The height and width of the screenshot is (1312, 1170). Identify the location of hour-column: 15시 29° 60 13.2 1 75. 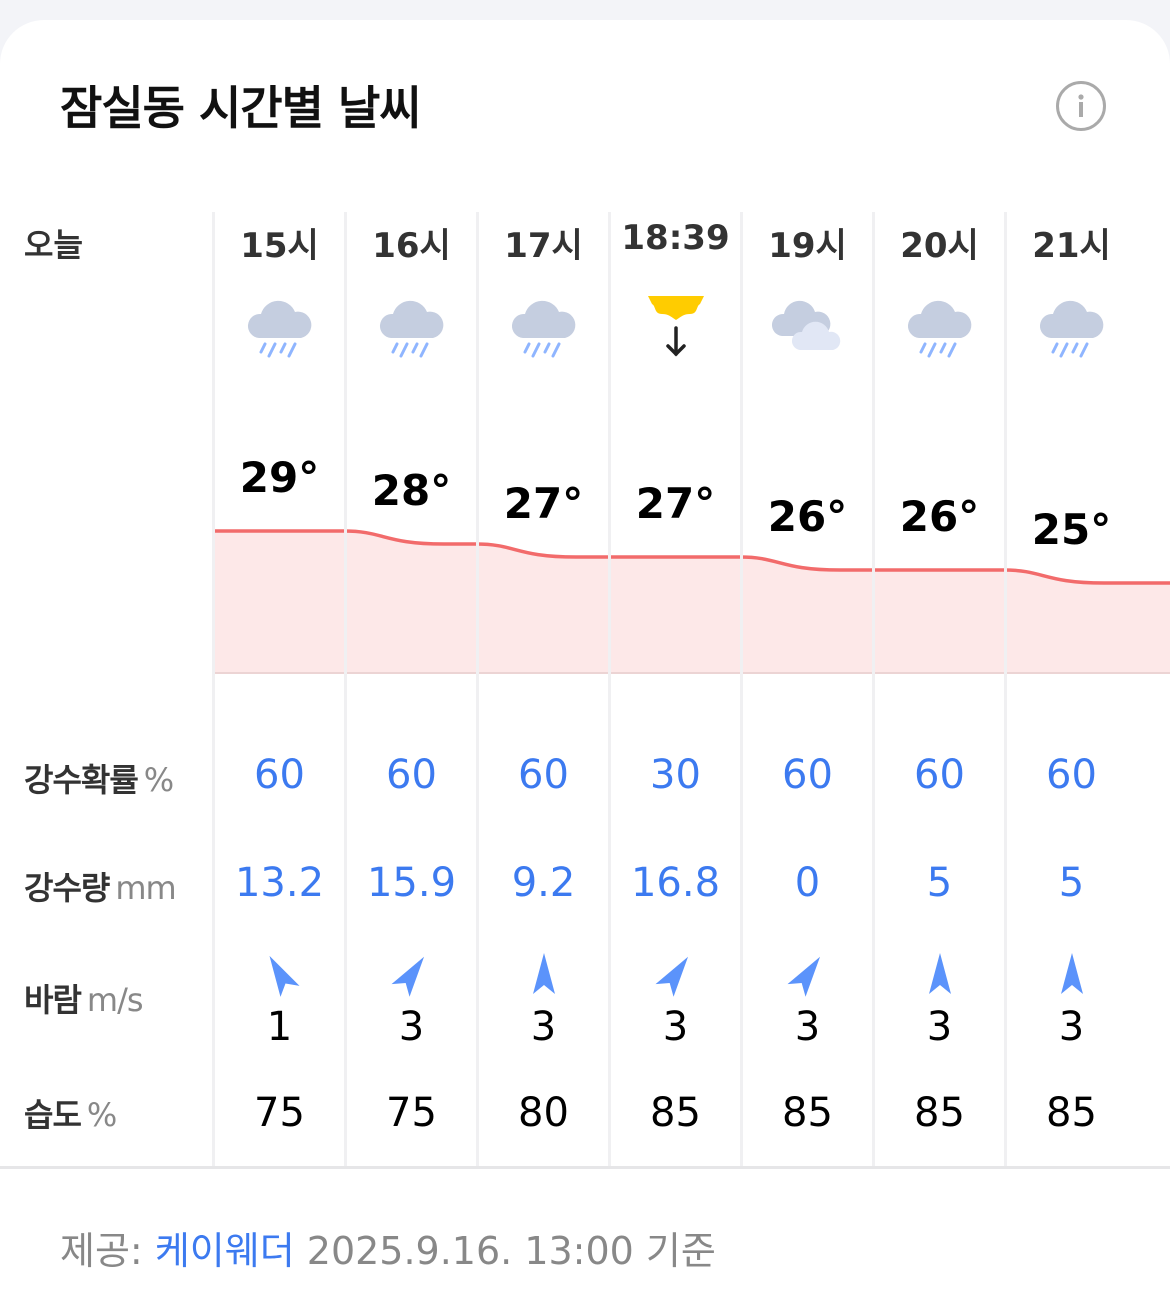
(278, 690).